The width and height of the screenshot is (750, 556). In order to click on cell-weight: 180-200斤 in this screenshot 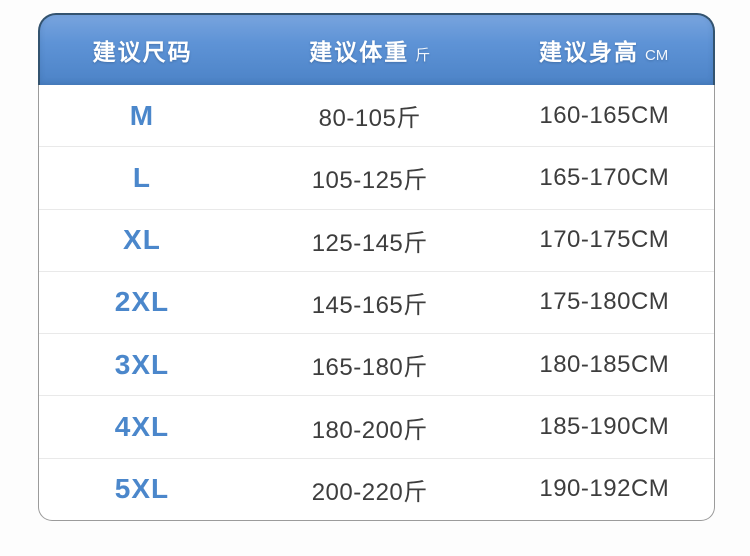, I will do `click(369, 430)`.